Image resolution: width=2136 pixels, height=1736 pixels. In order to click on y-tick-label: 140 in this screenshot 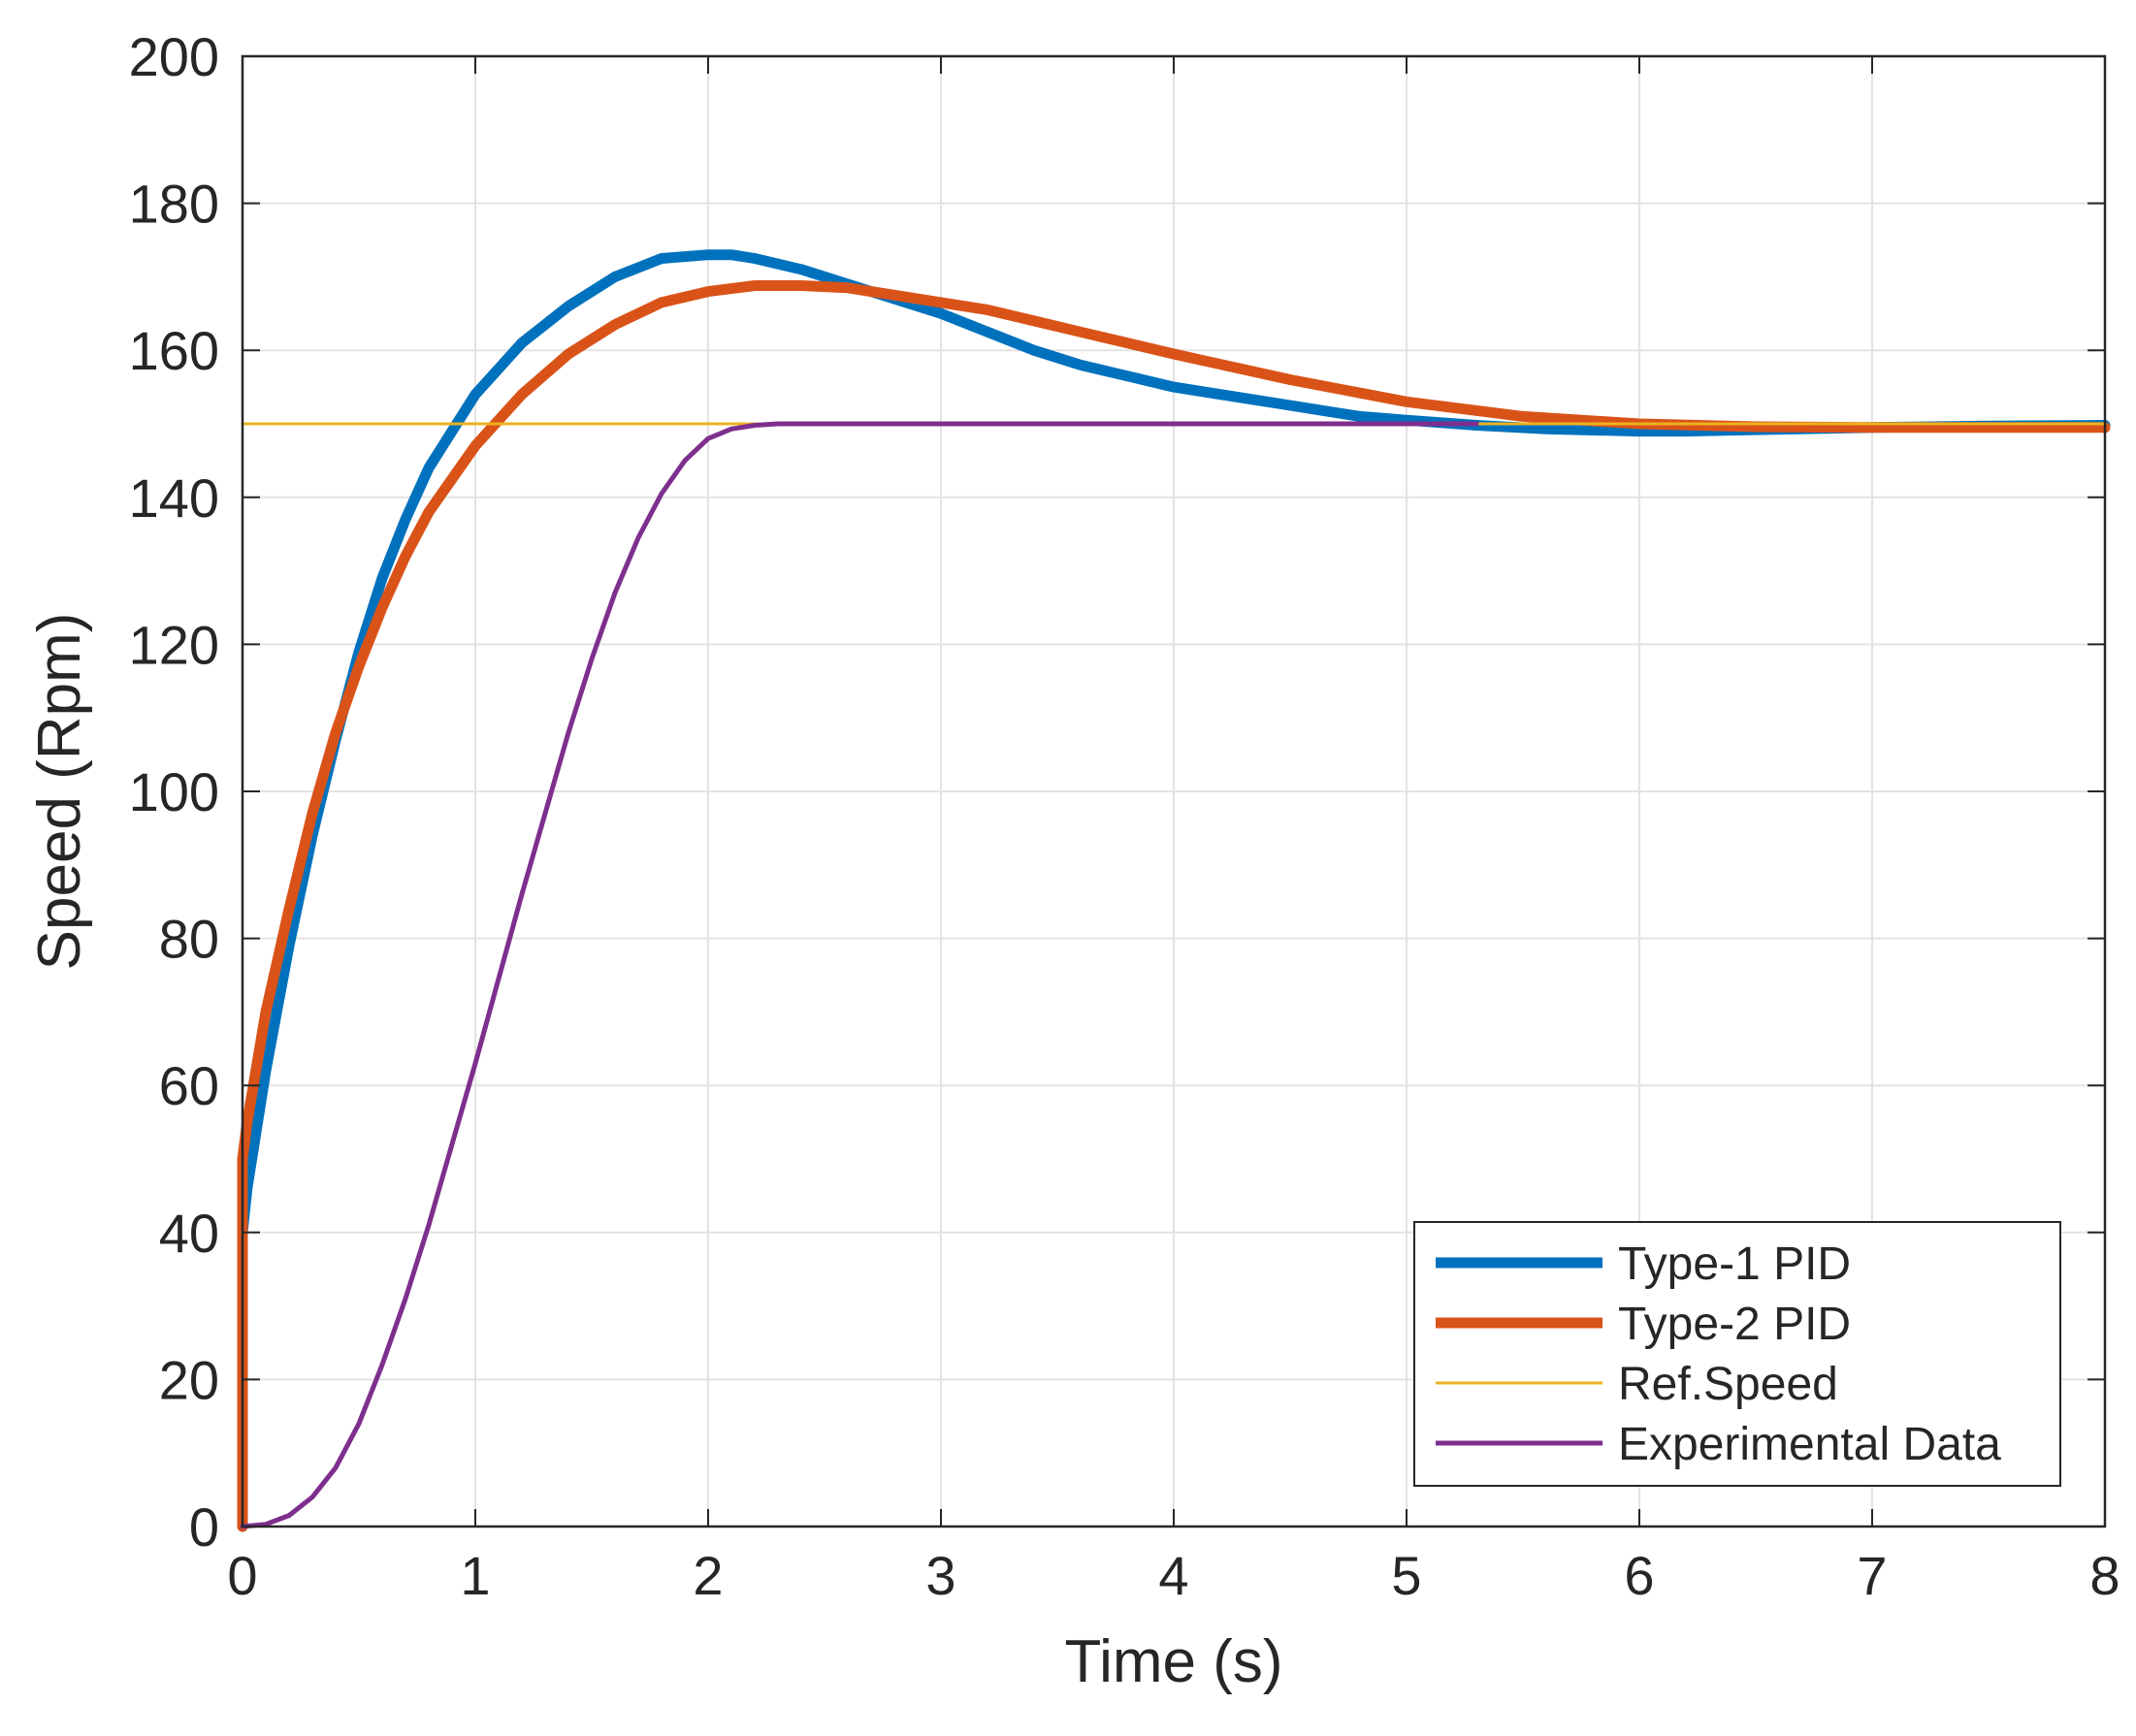, I will do `click(174, 498)`.